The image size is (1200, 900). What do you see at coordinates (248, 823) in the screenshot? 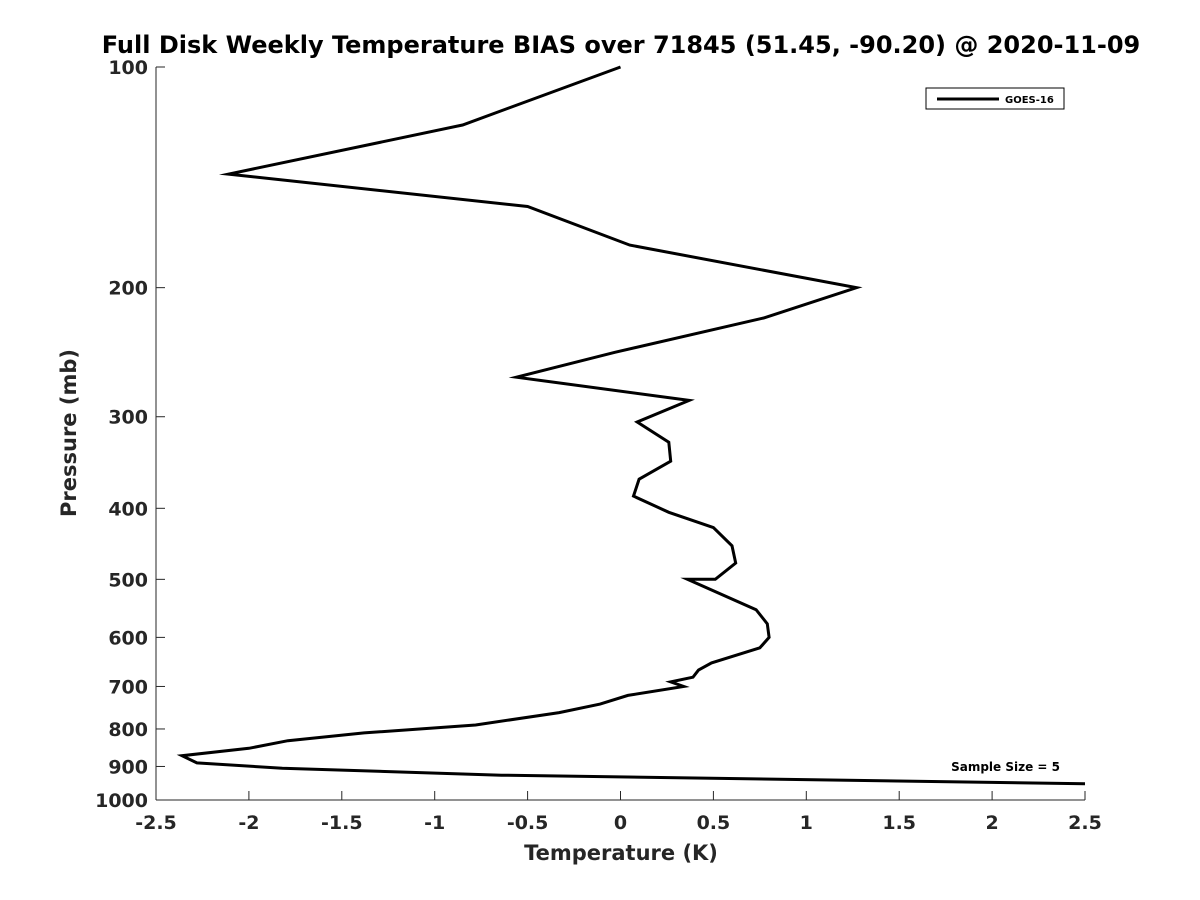
I see `x-tick-label: -2` at bounding box center [248, 823].